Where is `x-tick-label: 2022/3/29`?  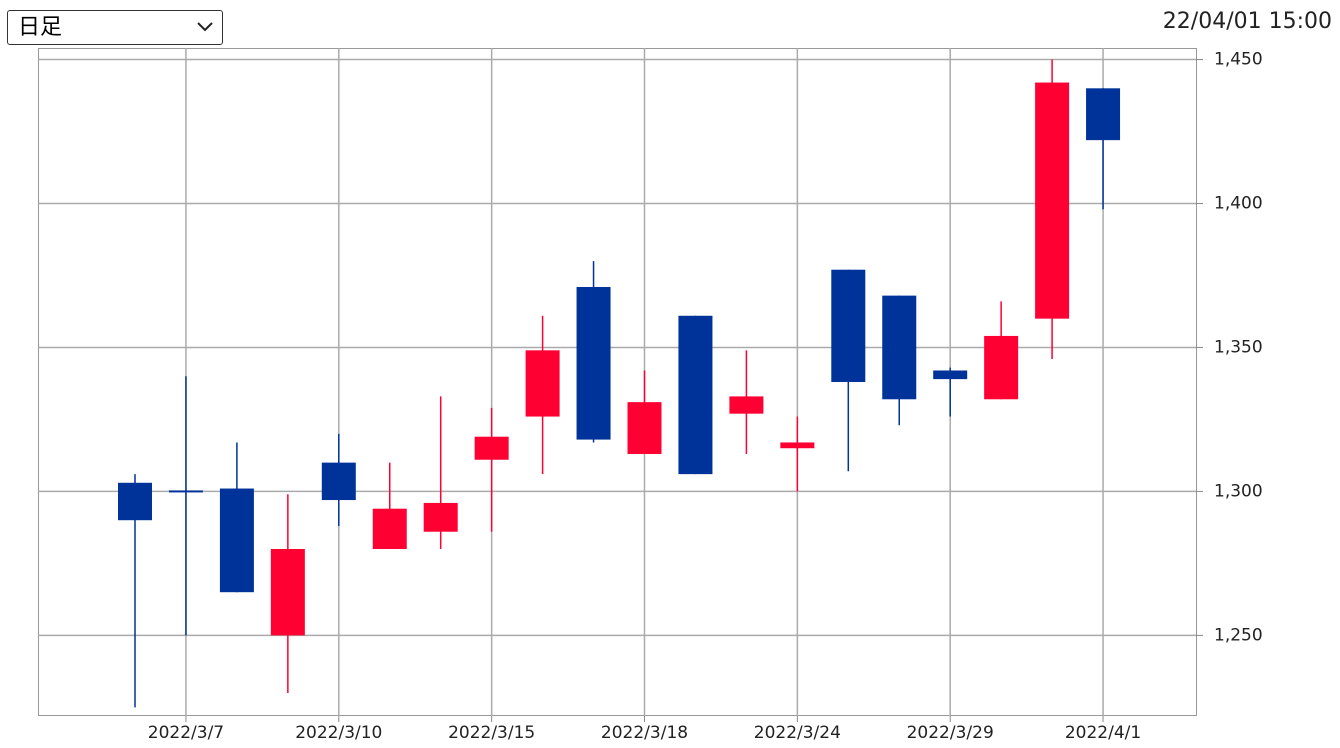 x-tick-label: 2022/3/29 is located at coordinates (950, 733).